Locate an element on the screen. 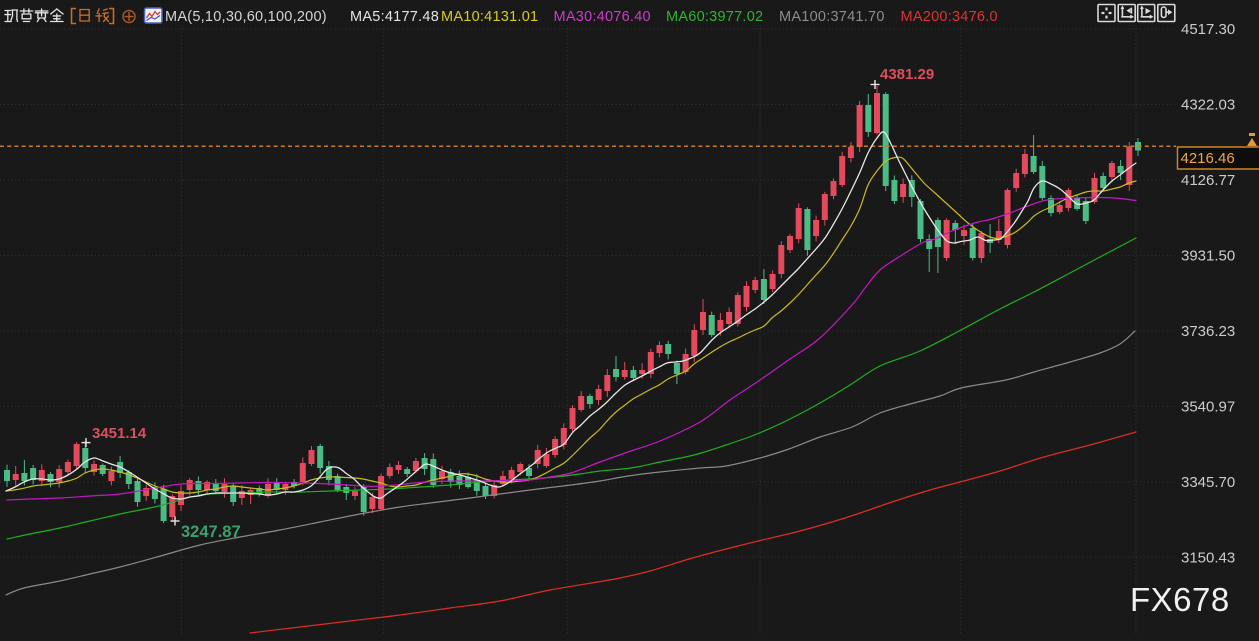  svg-text: 3931.50 is located at coordinates (1208, 256).